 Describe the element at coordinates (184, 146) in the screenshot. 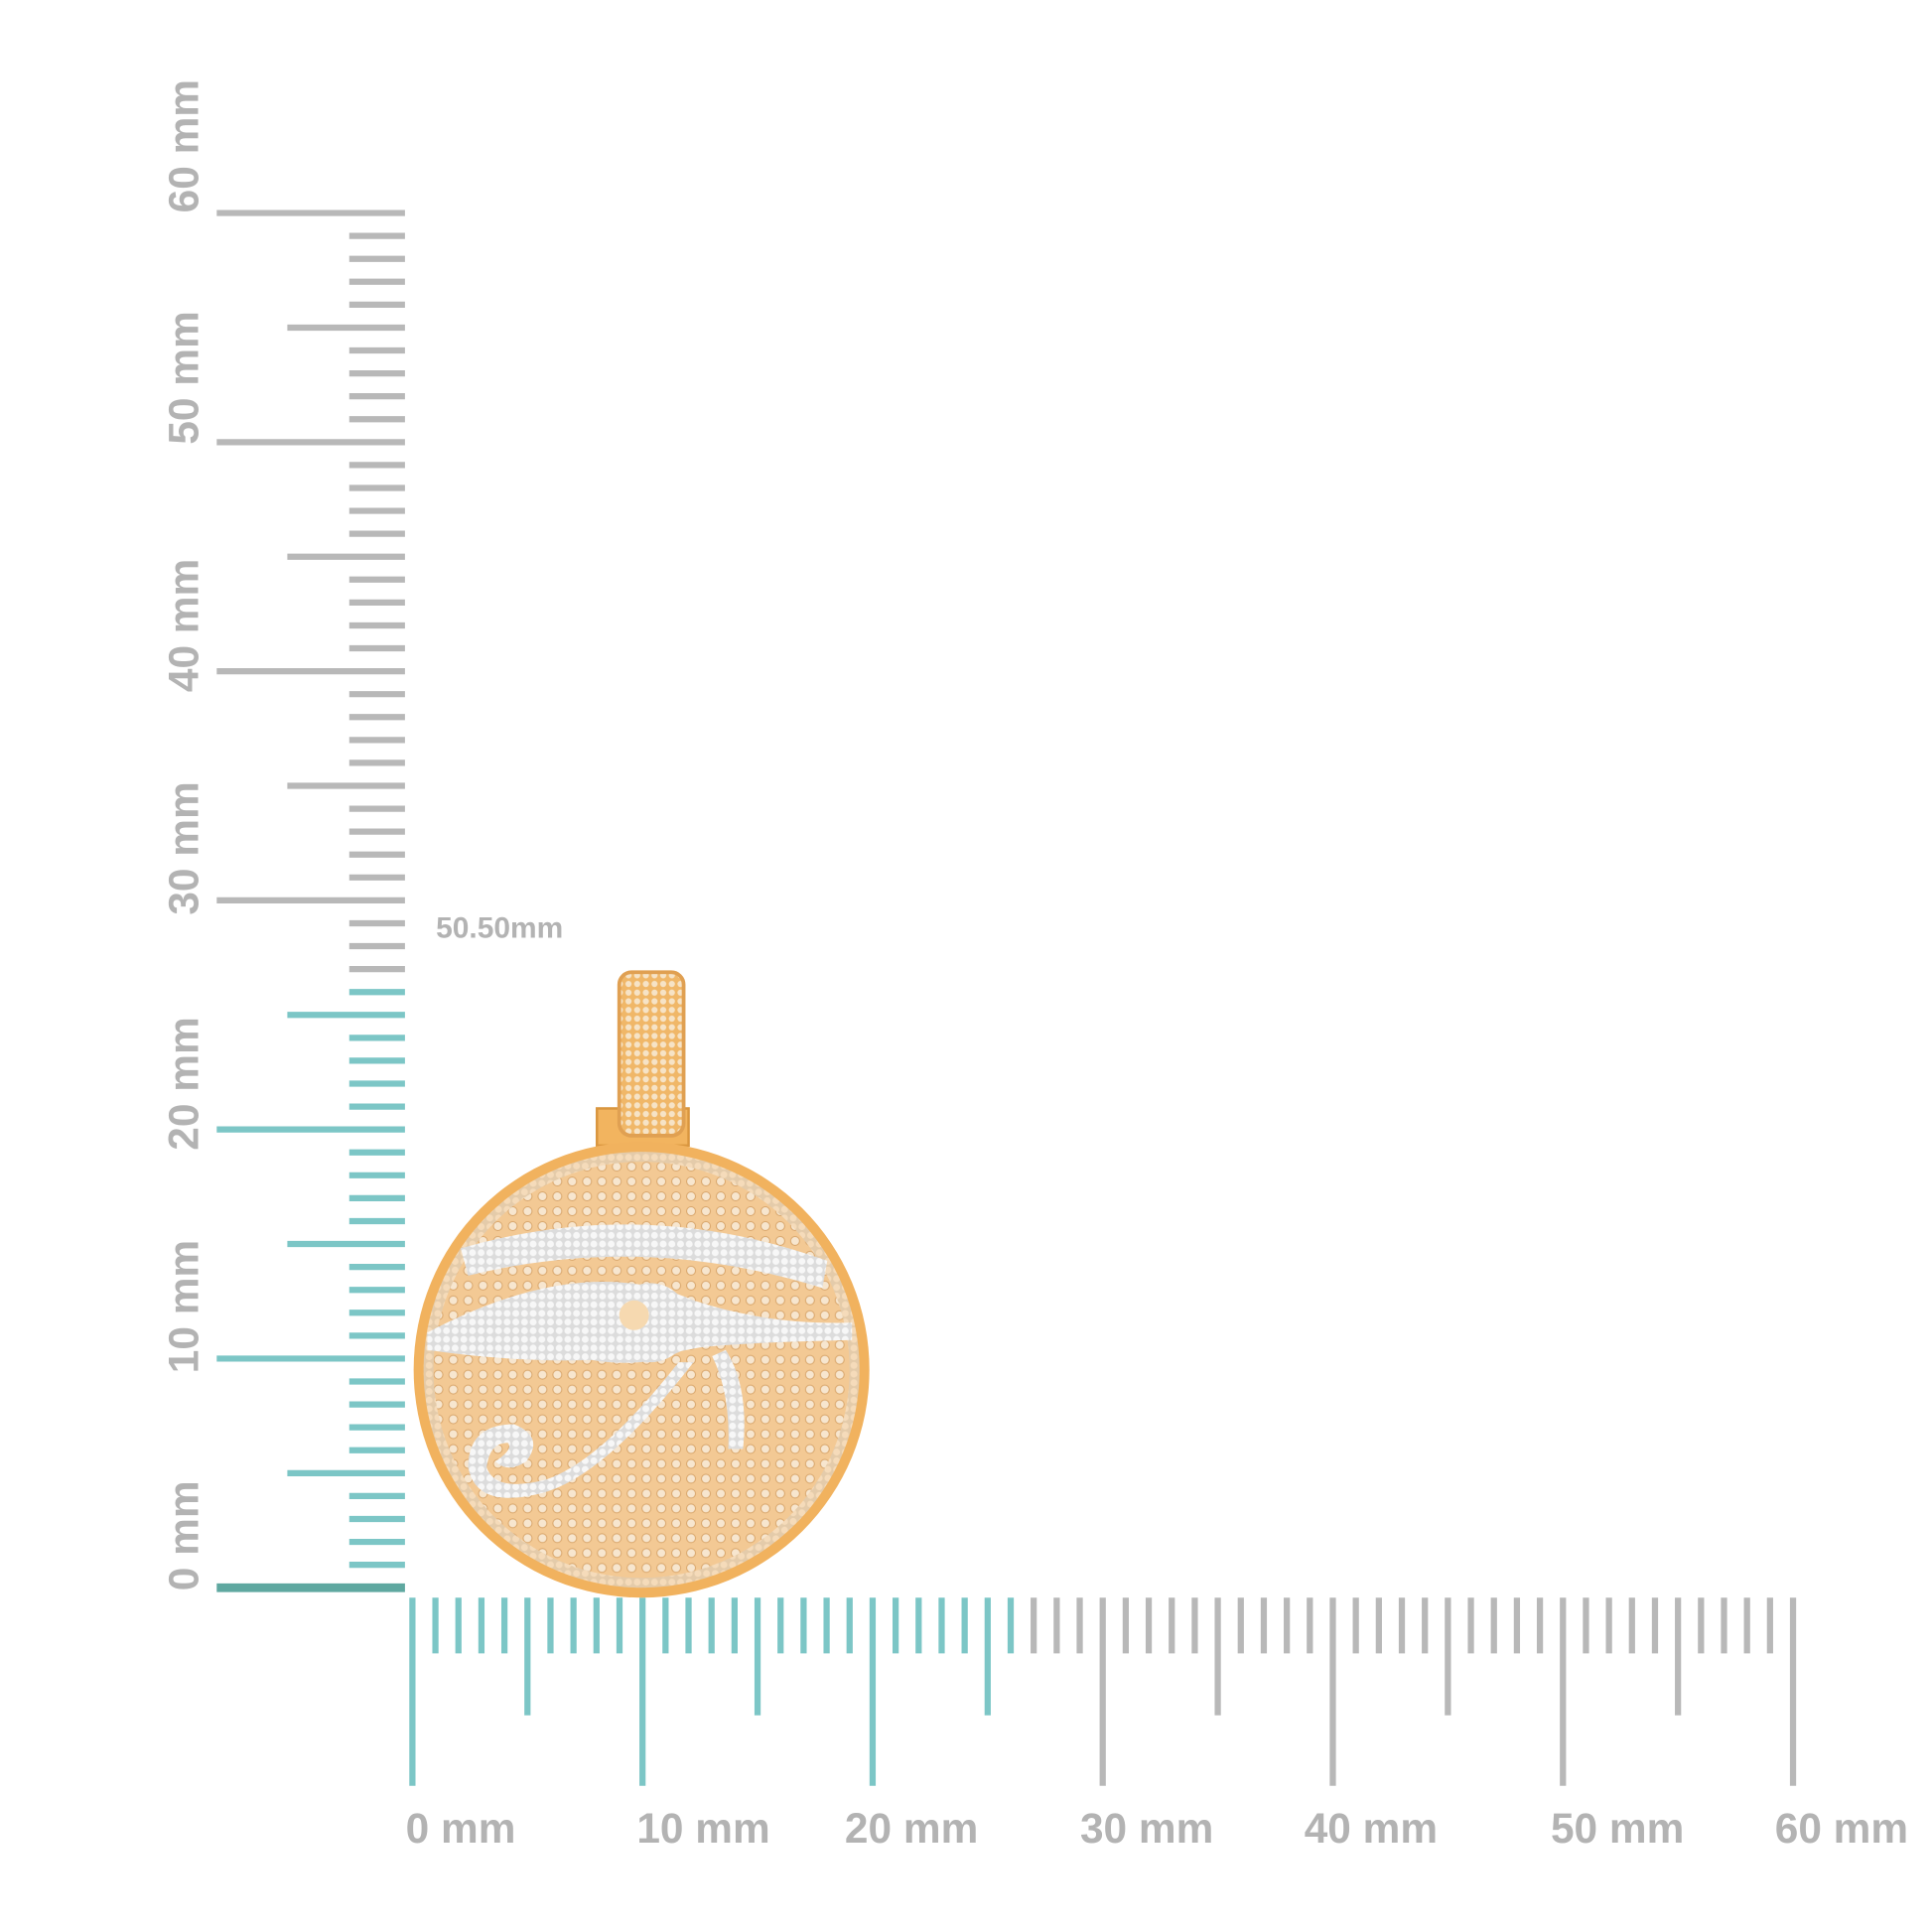

I see `y-ruler-label: 60 mm` at that location.